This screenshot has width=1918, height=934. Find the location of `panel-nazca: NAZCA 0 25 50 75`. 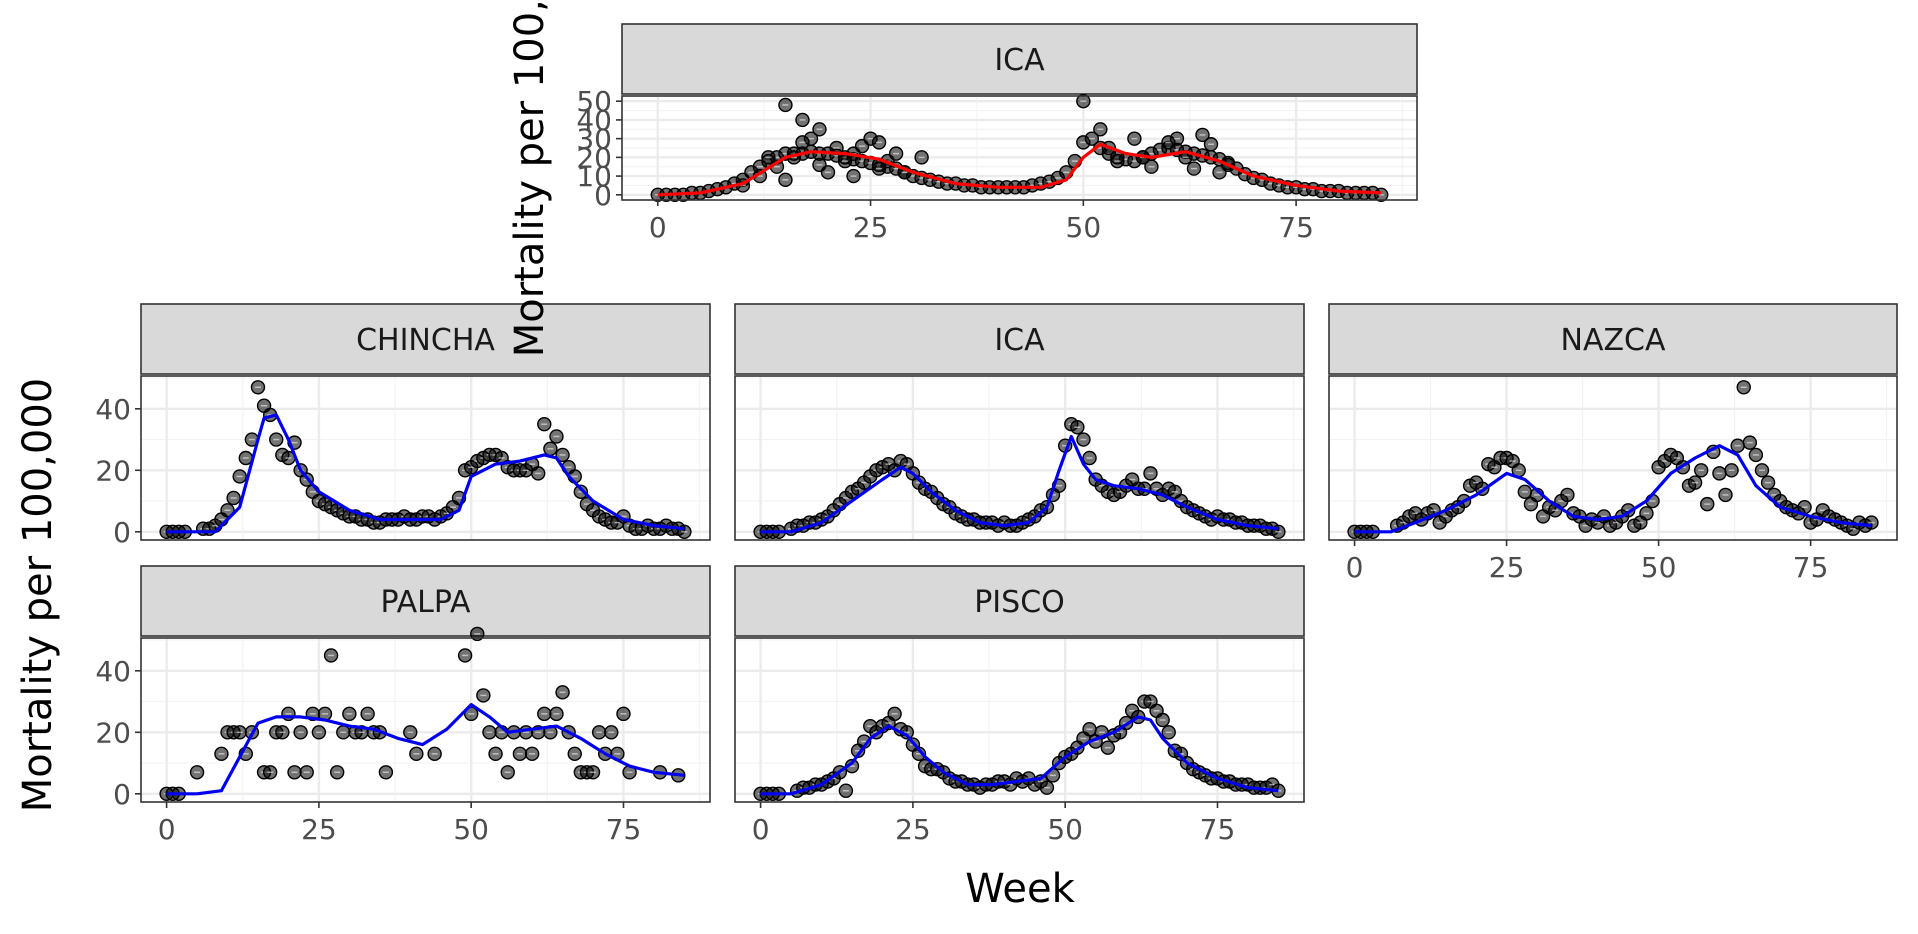

panel-nazca: NAZCA 0 25 50 75 is located at coordinates (1613, 443).